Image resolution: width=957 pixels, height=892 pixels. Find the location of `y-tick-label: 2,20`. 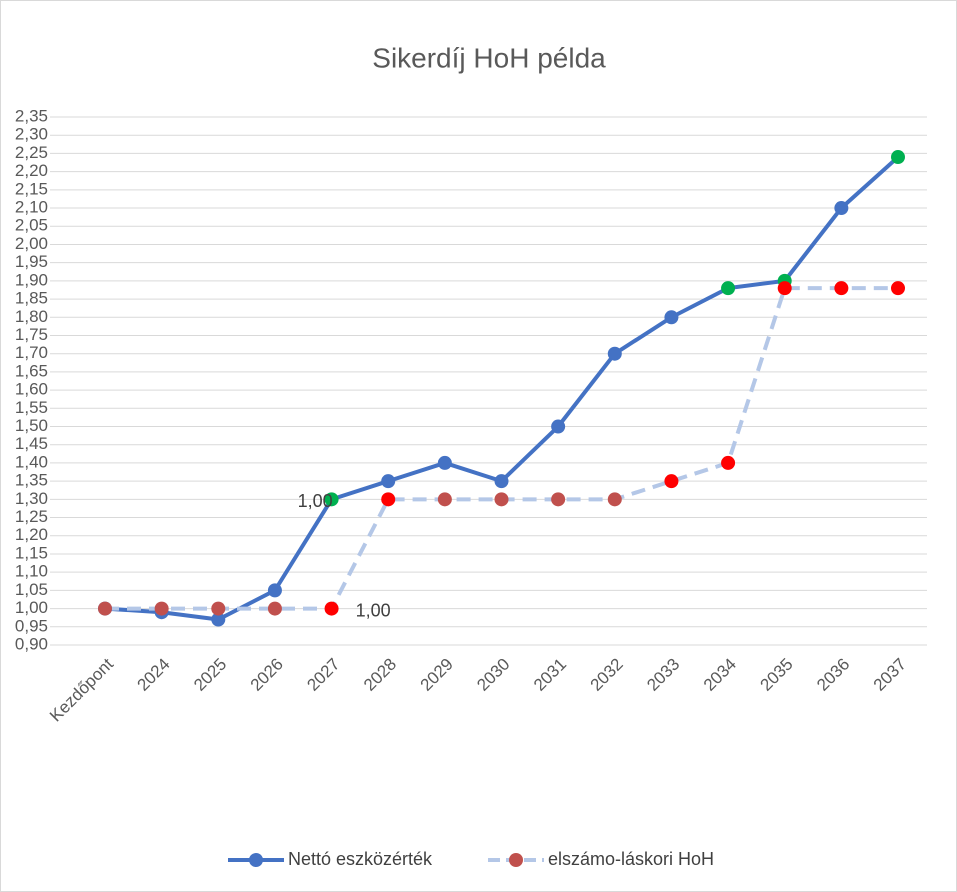

y-tick-label: 2,20 is located at coordinates (31, 170).